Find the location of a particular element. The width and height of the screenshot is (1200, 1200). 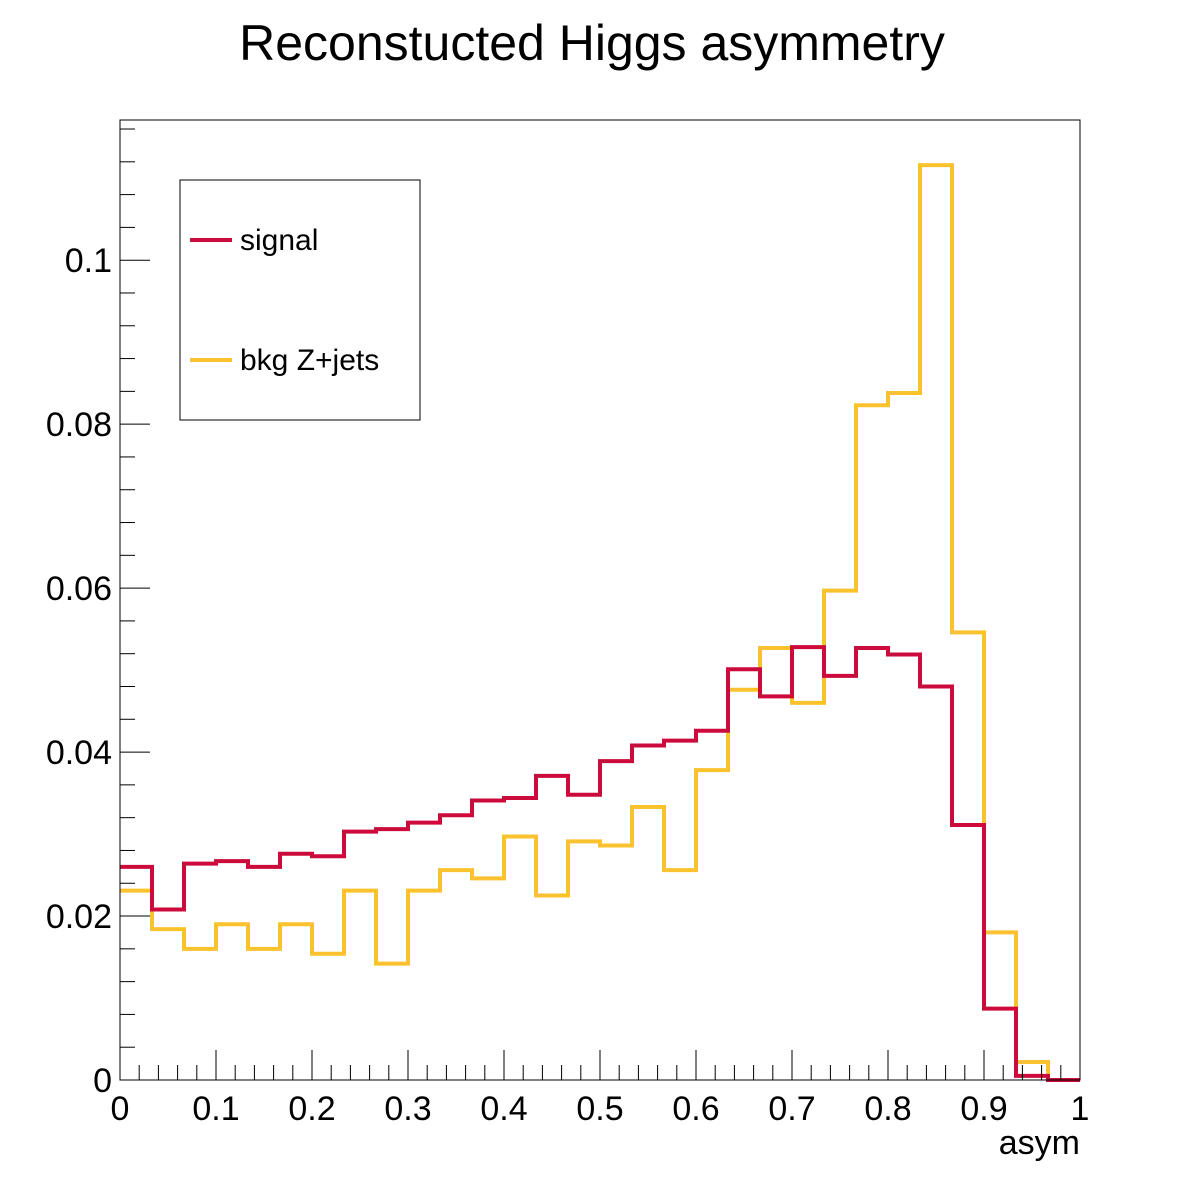

y-tick-label: 0 is located at coordinates (102, 1081).